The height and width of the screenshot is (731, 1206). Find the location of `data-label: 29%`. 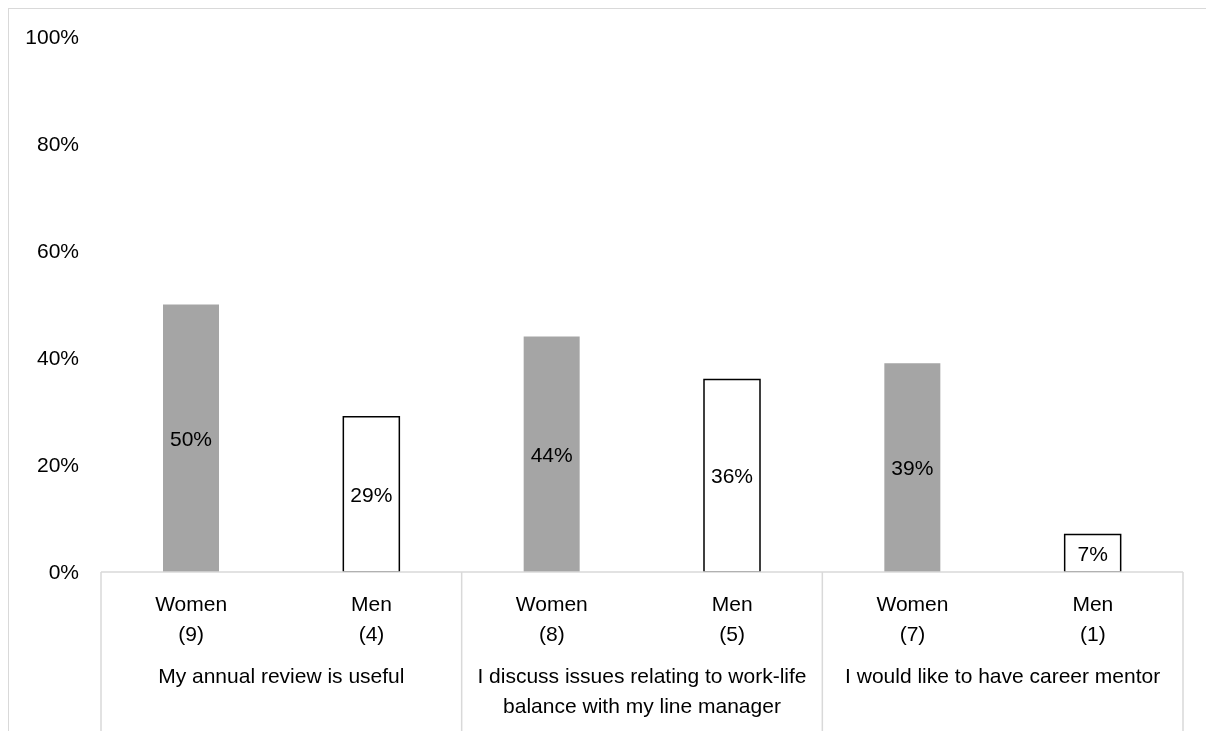

data-label: 29% is located at coordinates (371, 494).